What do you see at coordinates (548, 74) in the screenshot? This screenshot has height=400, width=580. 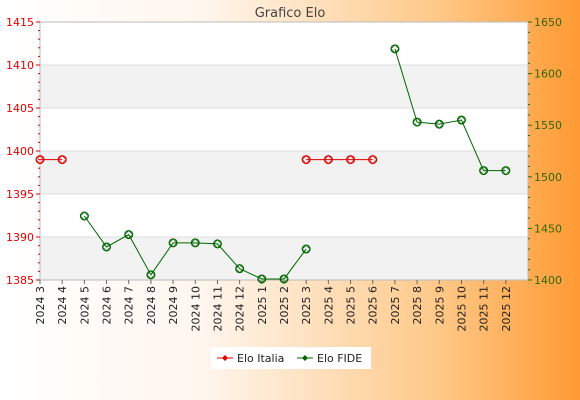 I see `y-right-tick-label: 1600` at bounding box center [548, 74].